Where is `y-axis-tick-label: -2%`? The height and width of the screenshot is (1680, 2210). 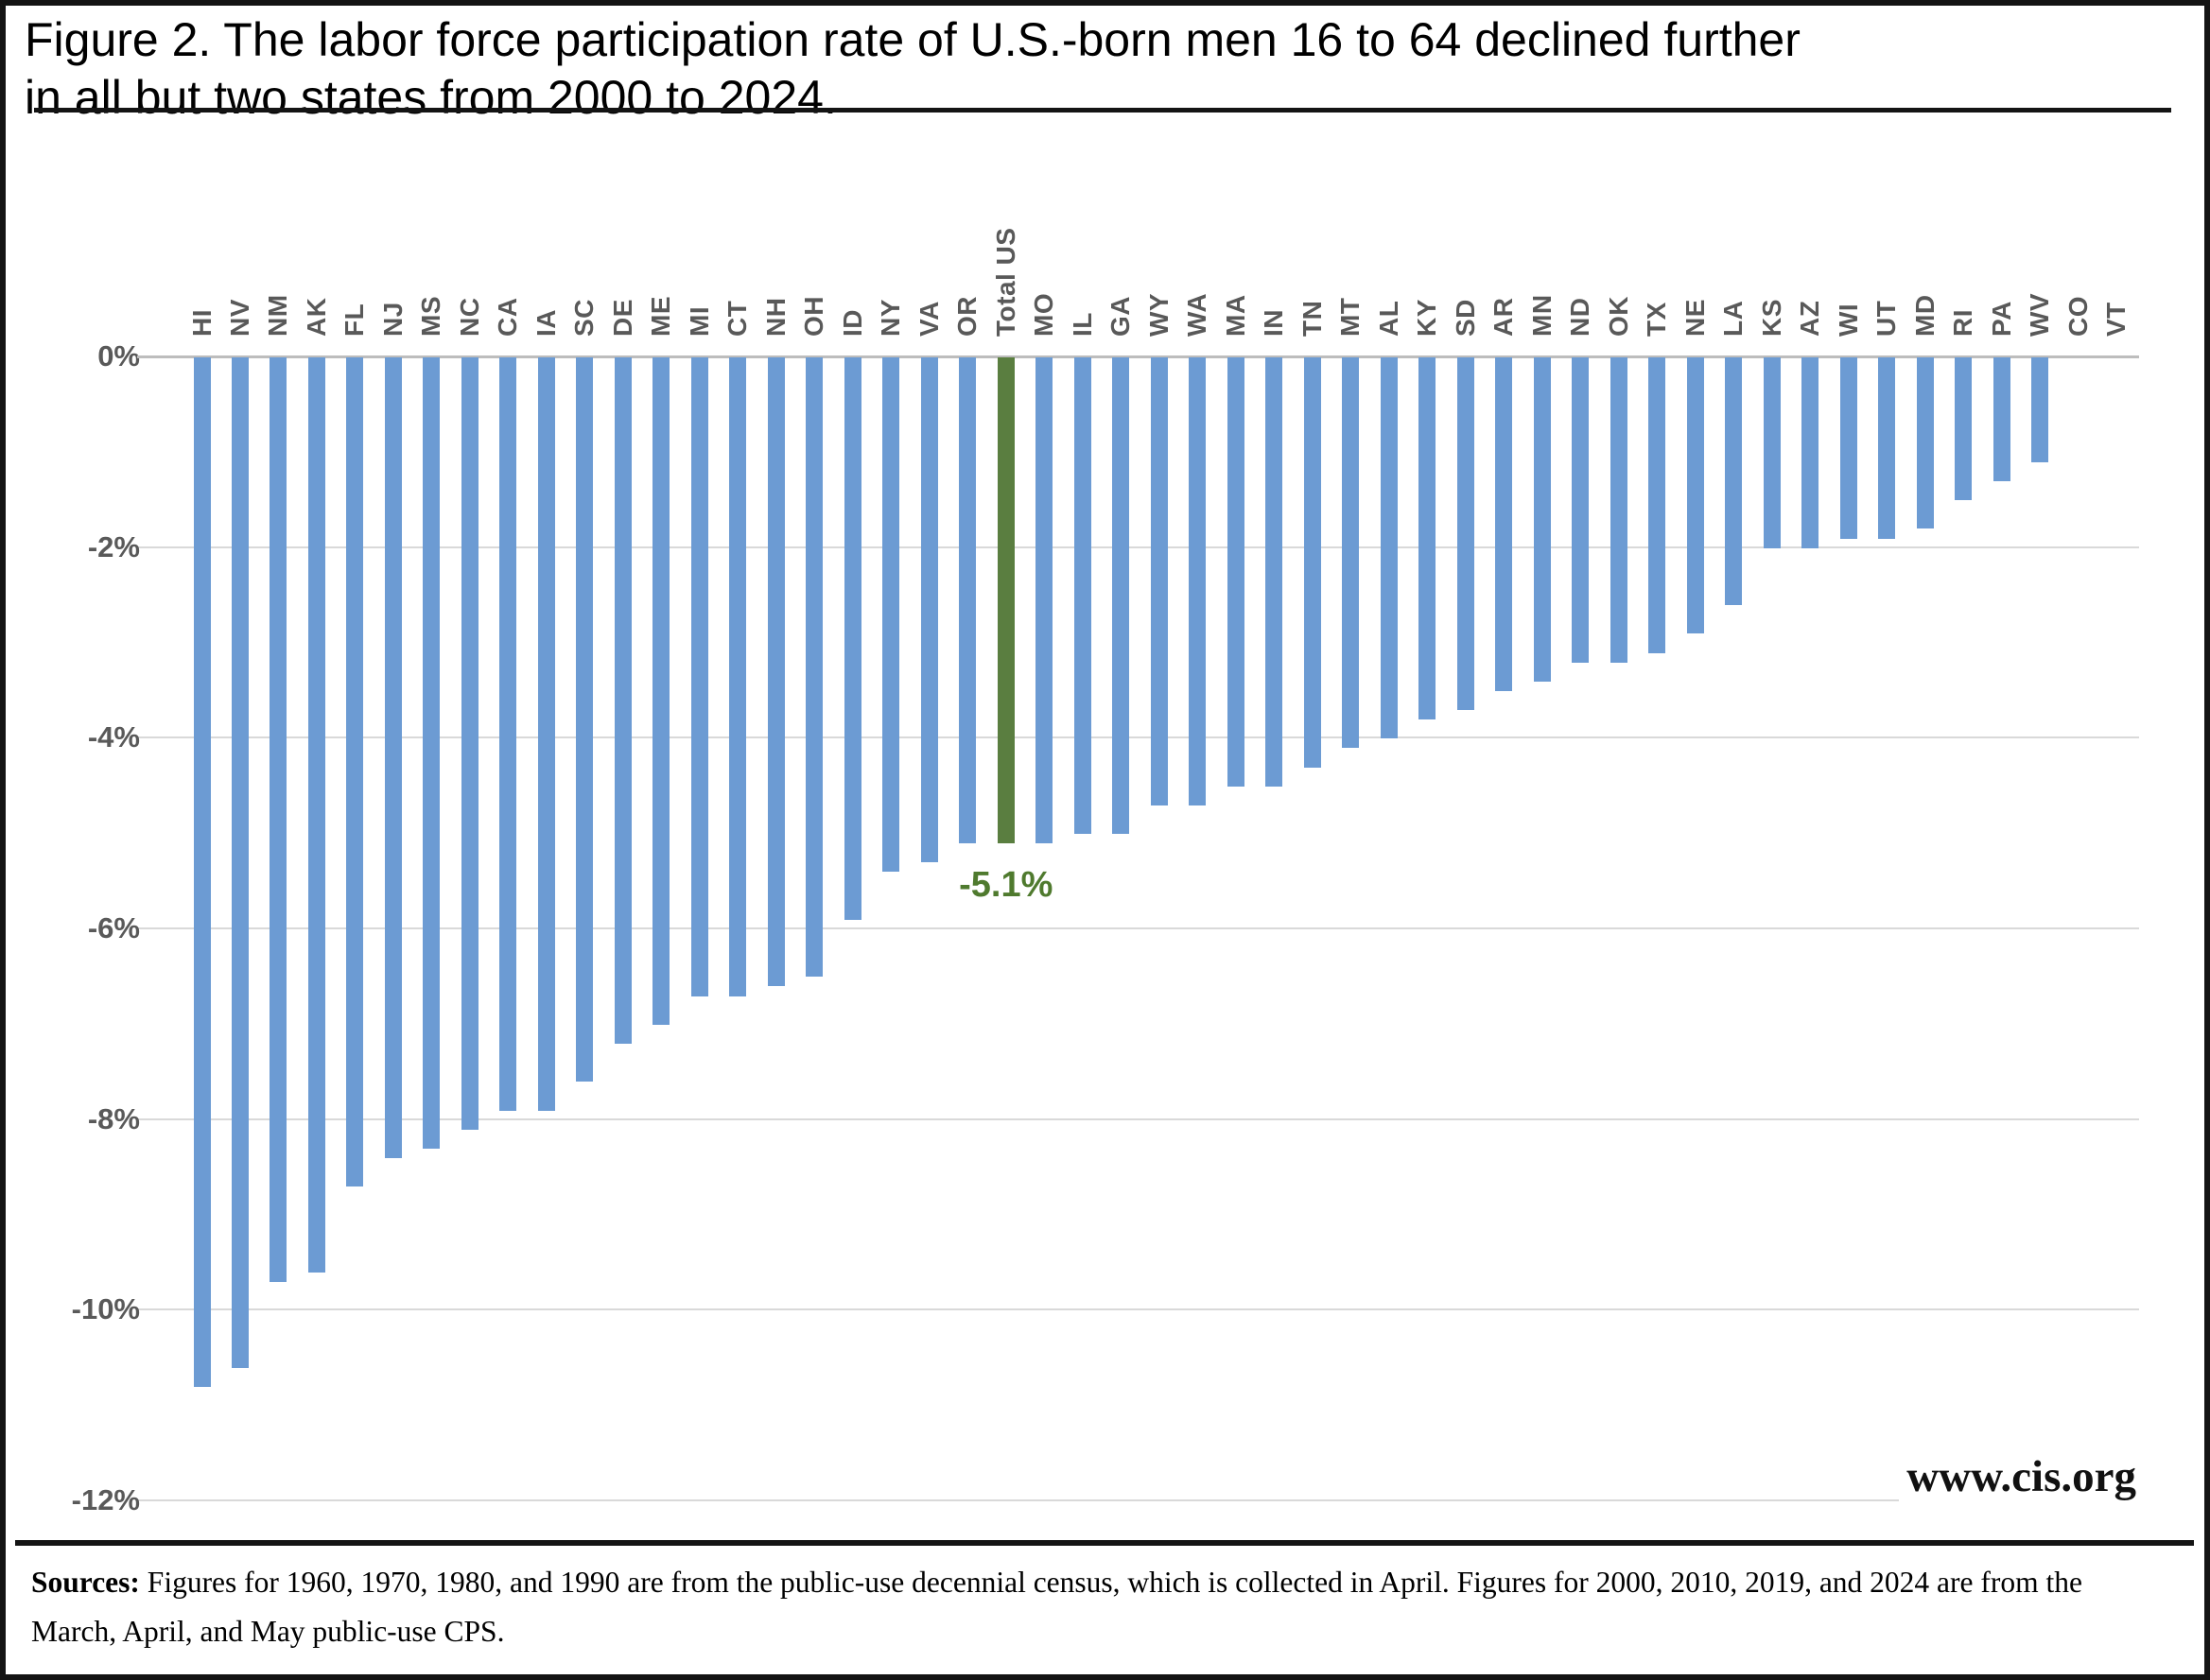 y-axis-tick-label: -2% is located at coordinates (113, 546).